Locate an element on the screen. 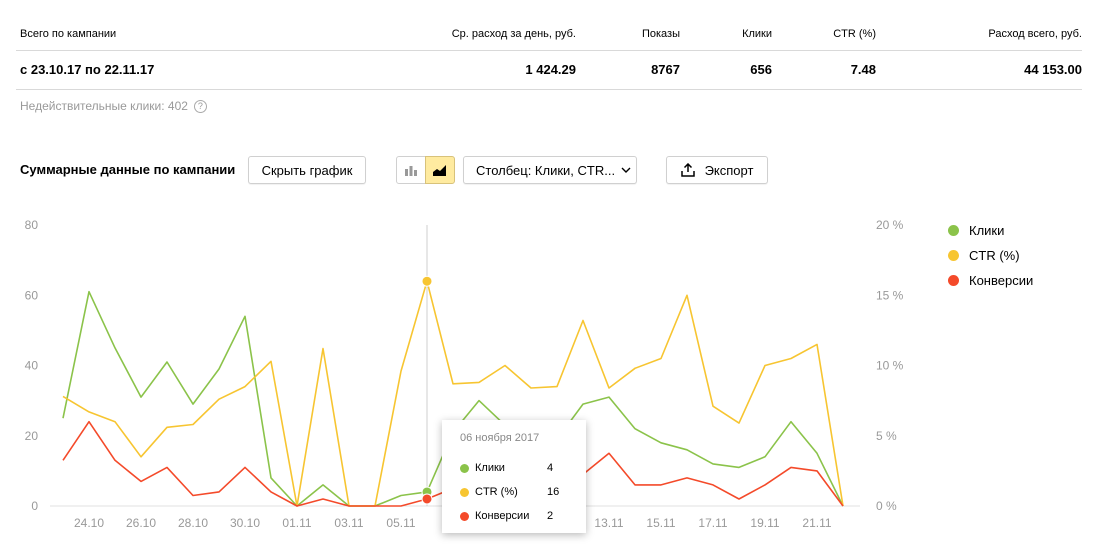  tooltip-value-ctr: 16 is located at coordinates (553, 492).